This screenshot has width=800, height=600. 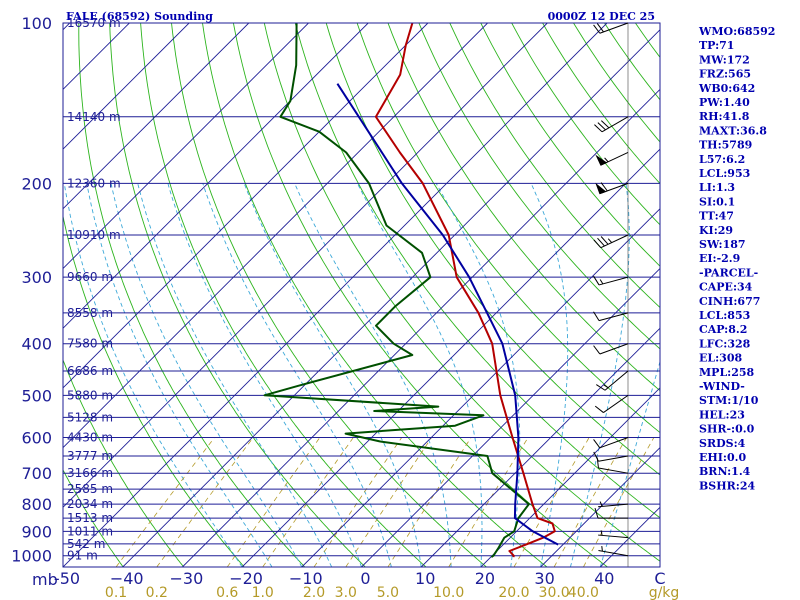 What do you see at coordinates (227, 592) in the screenshot?
I see `mixing-ratio-label: 0.6` at bounding box center [227, 592].